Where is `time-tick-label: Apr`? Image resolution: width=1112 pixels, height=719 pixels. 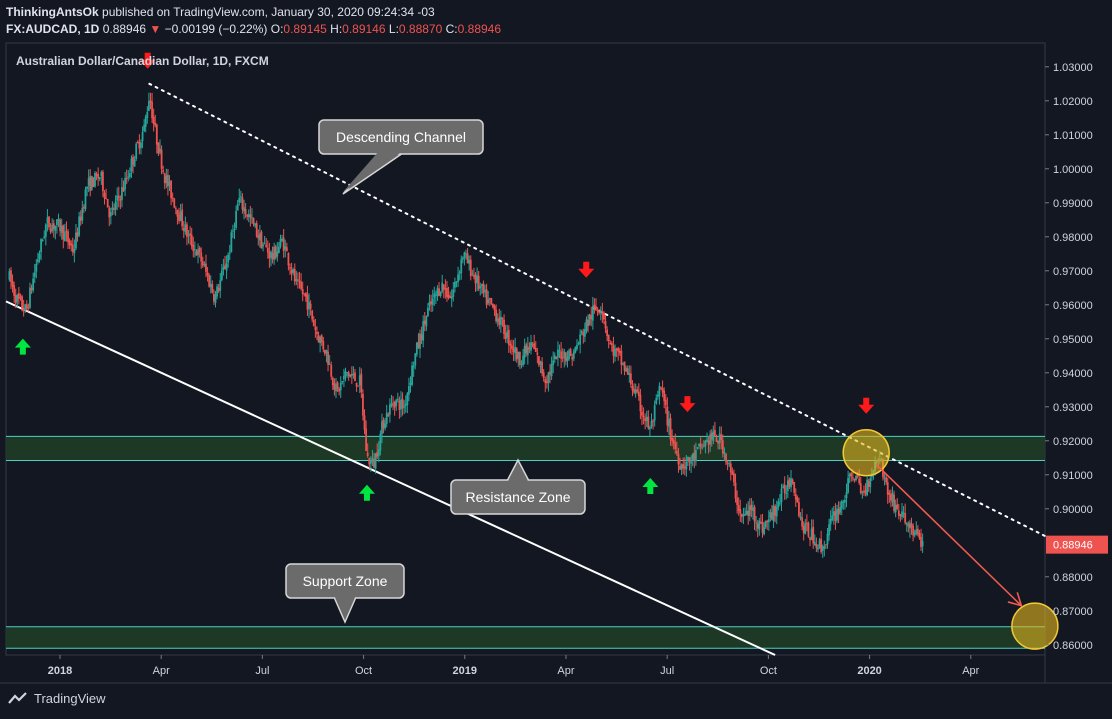
time-tick-label: Apr is located at coordinates (970, 671).